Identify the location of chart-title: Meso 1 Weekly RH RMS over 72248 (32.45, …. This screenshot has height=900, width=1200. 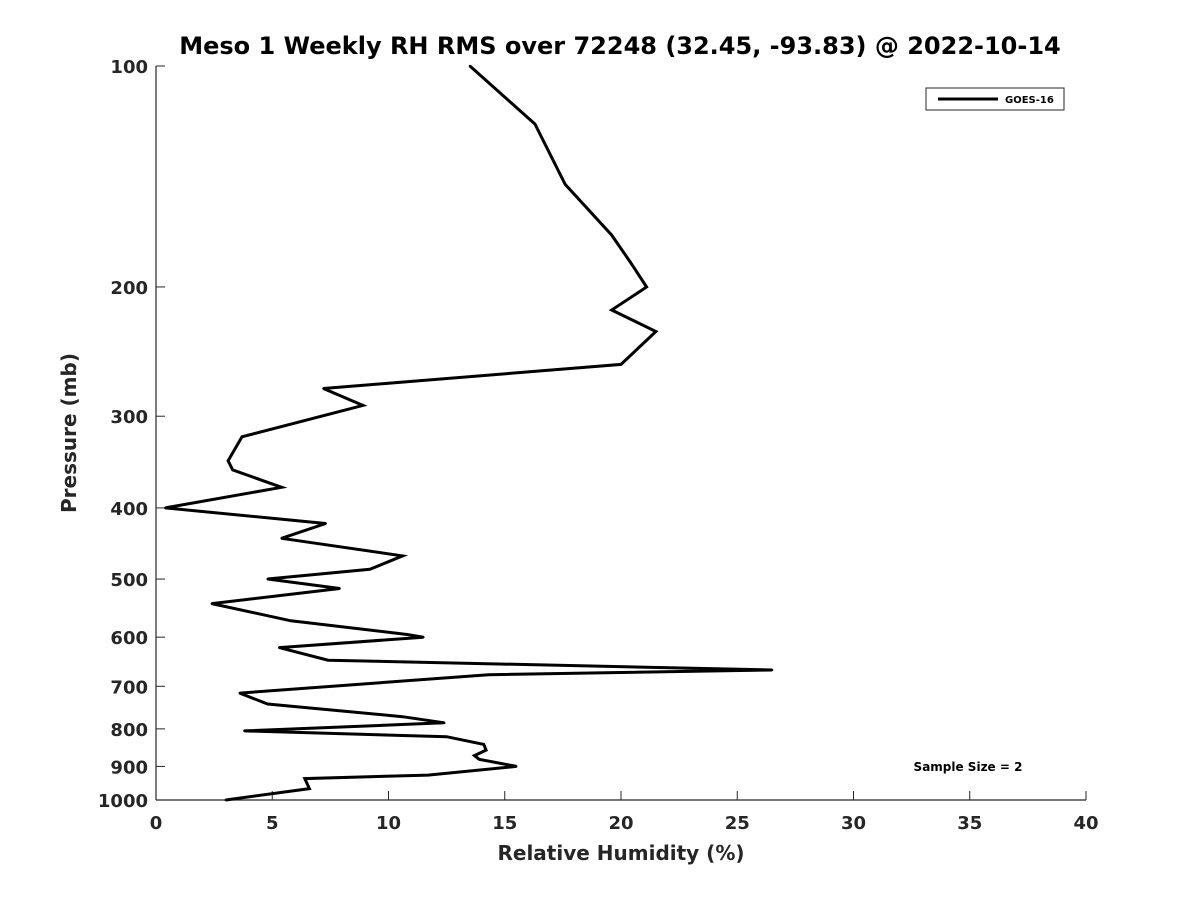
(620, 46).